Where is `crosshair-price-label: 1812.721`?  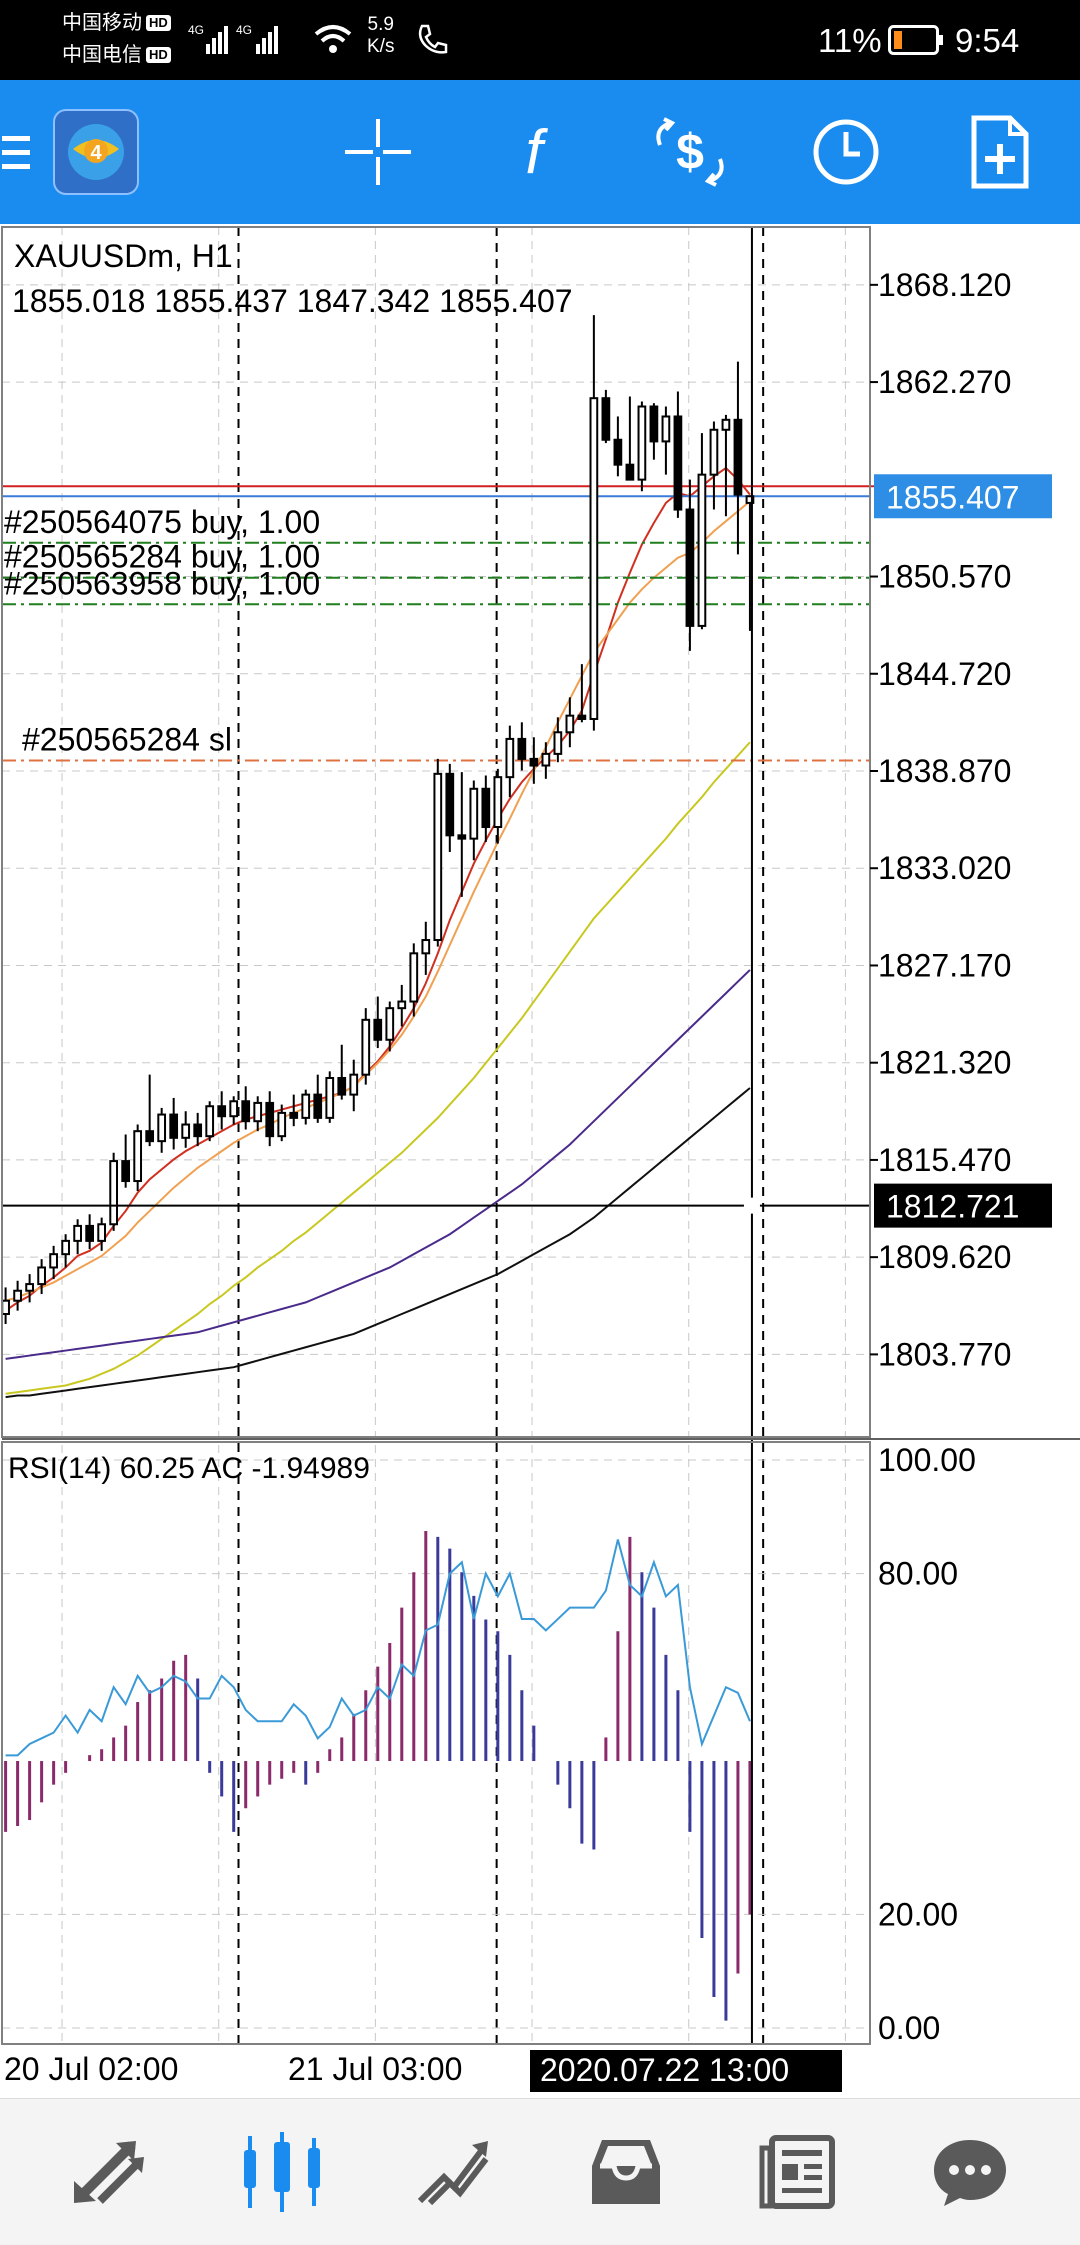 crosshair-price-label: 1812.721 is located at coordinates (952, 1207).